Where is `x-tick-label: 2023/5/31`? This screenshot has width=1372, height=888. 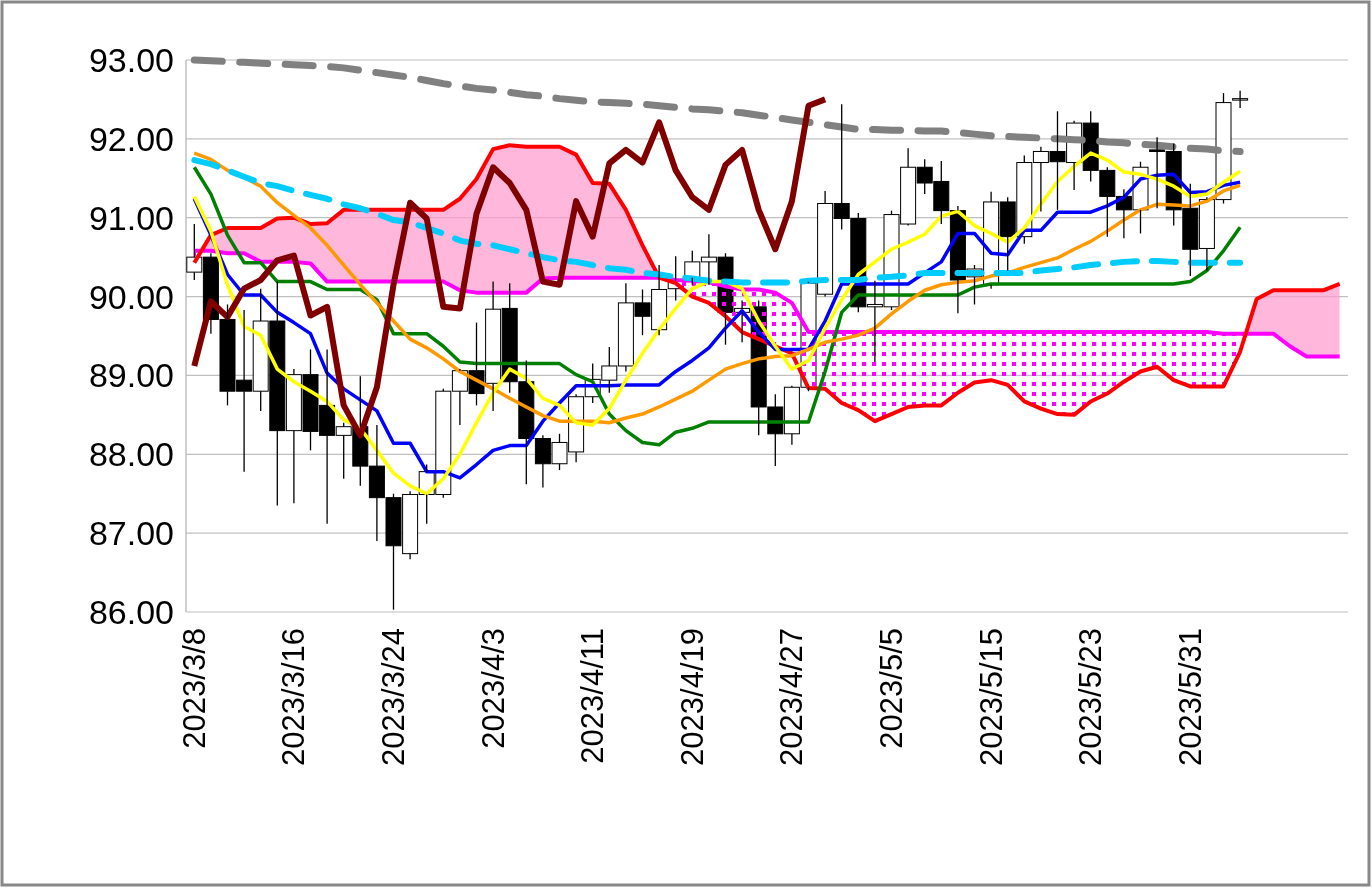 x-tick-label: 2023/5/31 is located at coordinates (1190, 697).